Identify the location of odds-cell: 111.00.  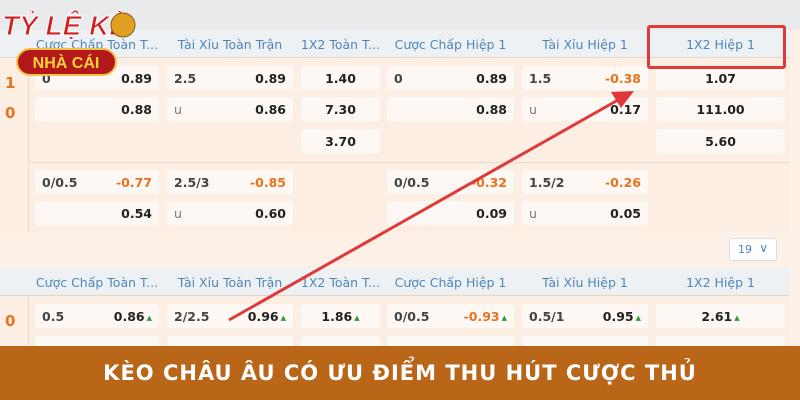
(720, 109).